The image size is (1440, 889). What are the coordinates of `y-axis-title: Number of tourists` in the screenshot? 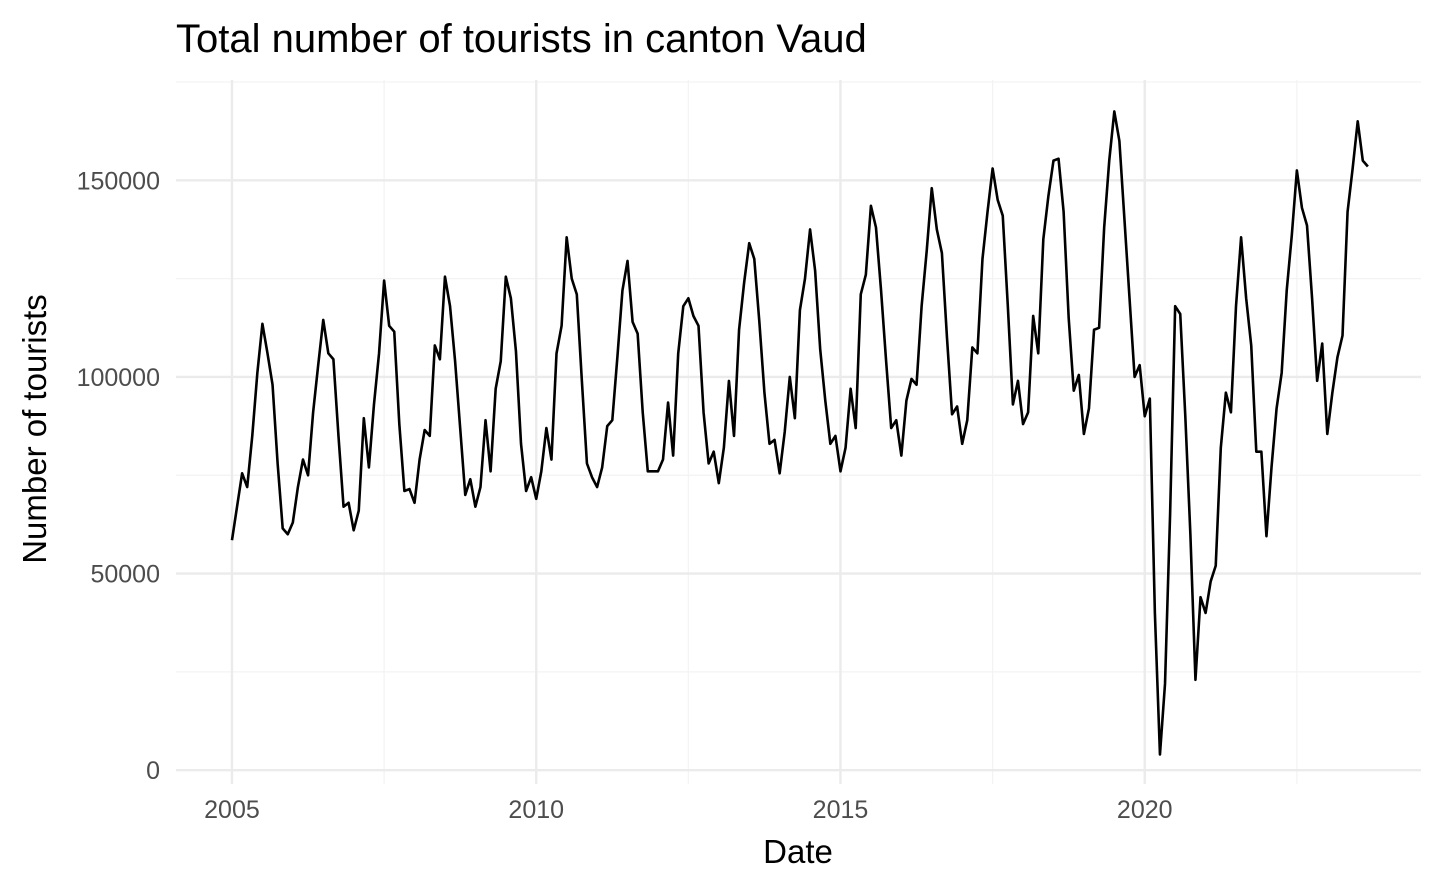 It's located at (34, 429).